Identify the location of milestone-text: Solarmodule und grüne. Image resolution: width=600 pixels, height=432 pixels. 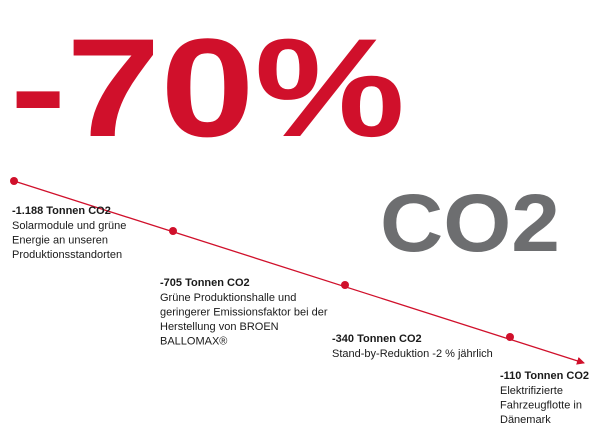
(69, 226).